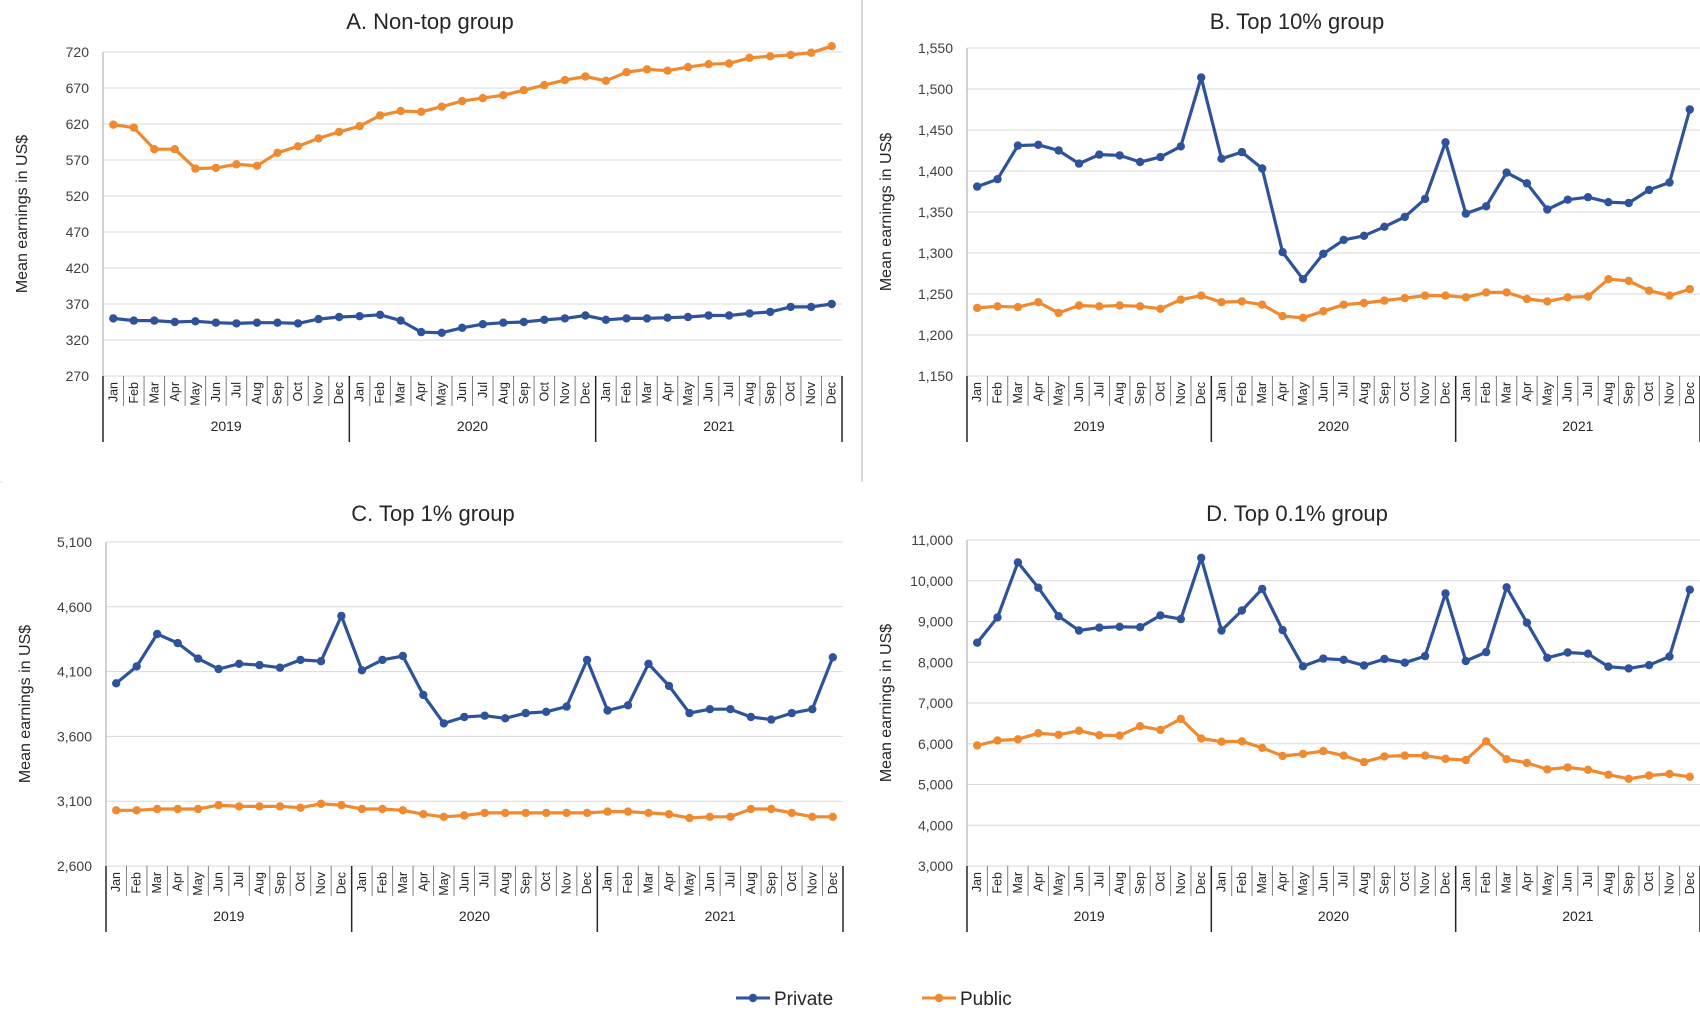  I want to click on x-tick-label-month: Jul, so click(730, 880).